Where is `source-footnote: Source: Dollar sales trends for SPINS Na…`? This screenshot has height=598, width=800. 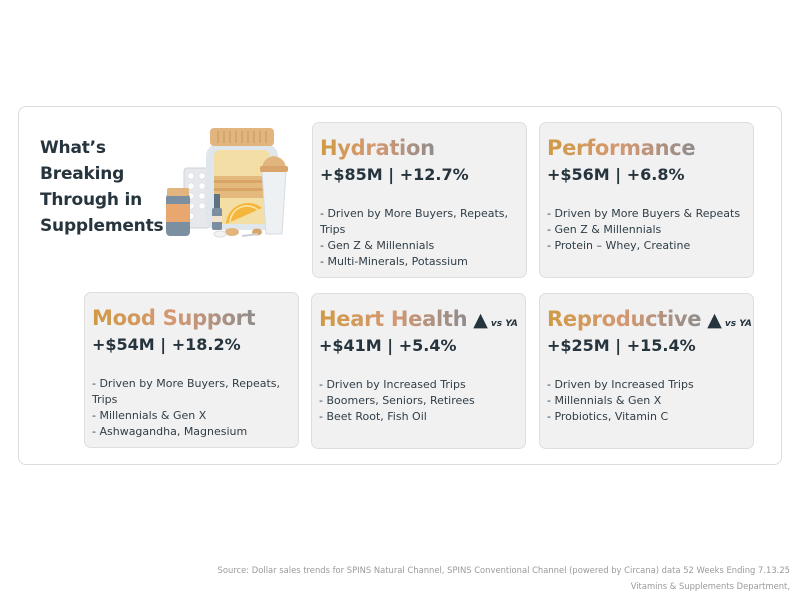
source-footnote: Source: Dollar sales trends for SPINS Na… is located at coordinates (504, 578).